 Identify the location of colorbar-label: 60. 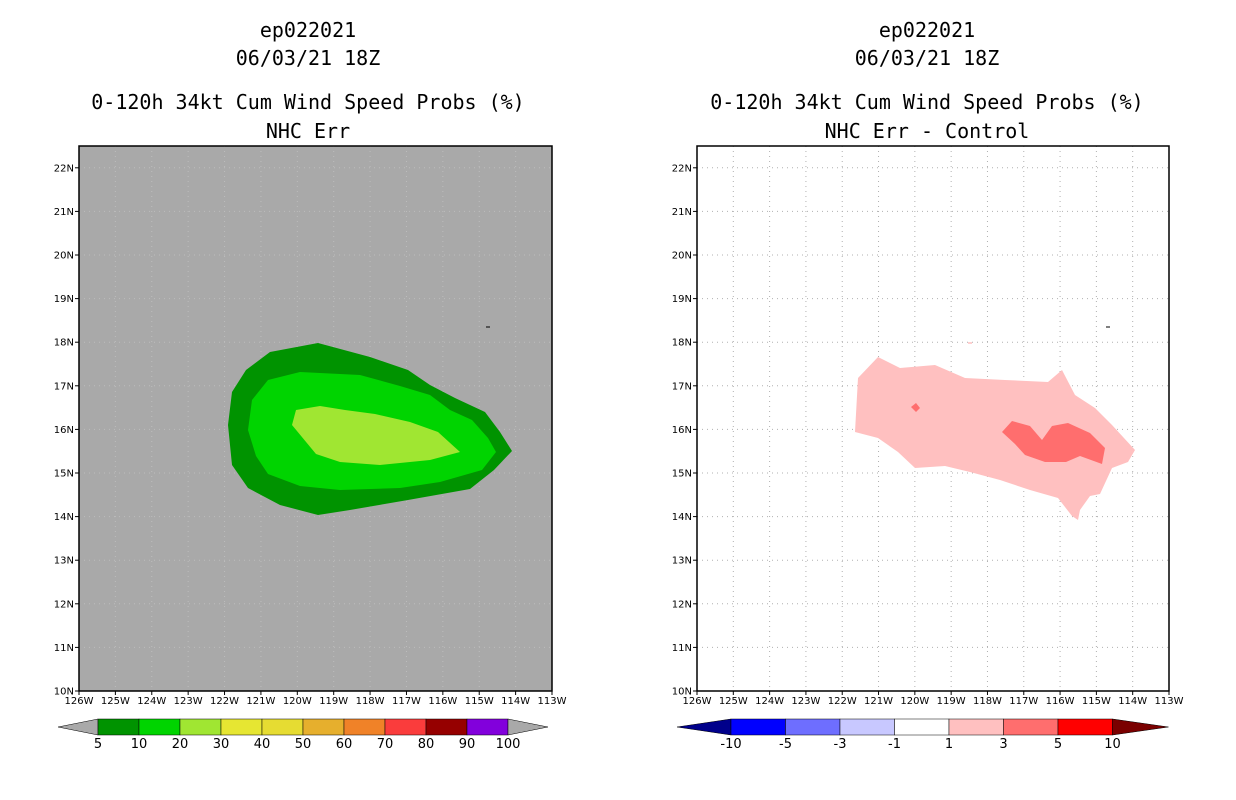
(344, 744).